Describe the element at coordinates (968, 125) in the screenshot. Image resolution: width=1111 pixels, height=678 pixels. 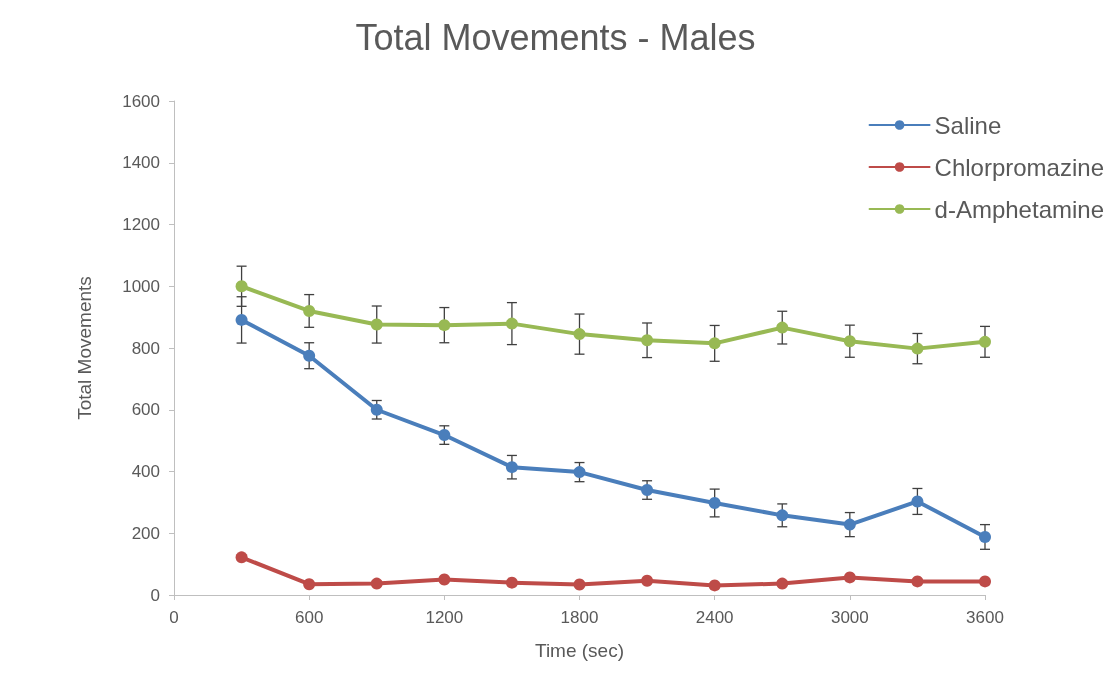
I see `legend-label: Saline` at that location.